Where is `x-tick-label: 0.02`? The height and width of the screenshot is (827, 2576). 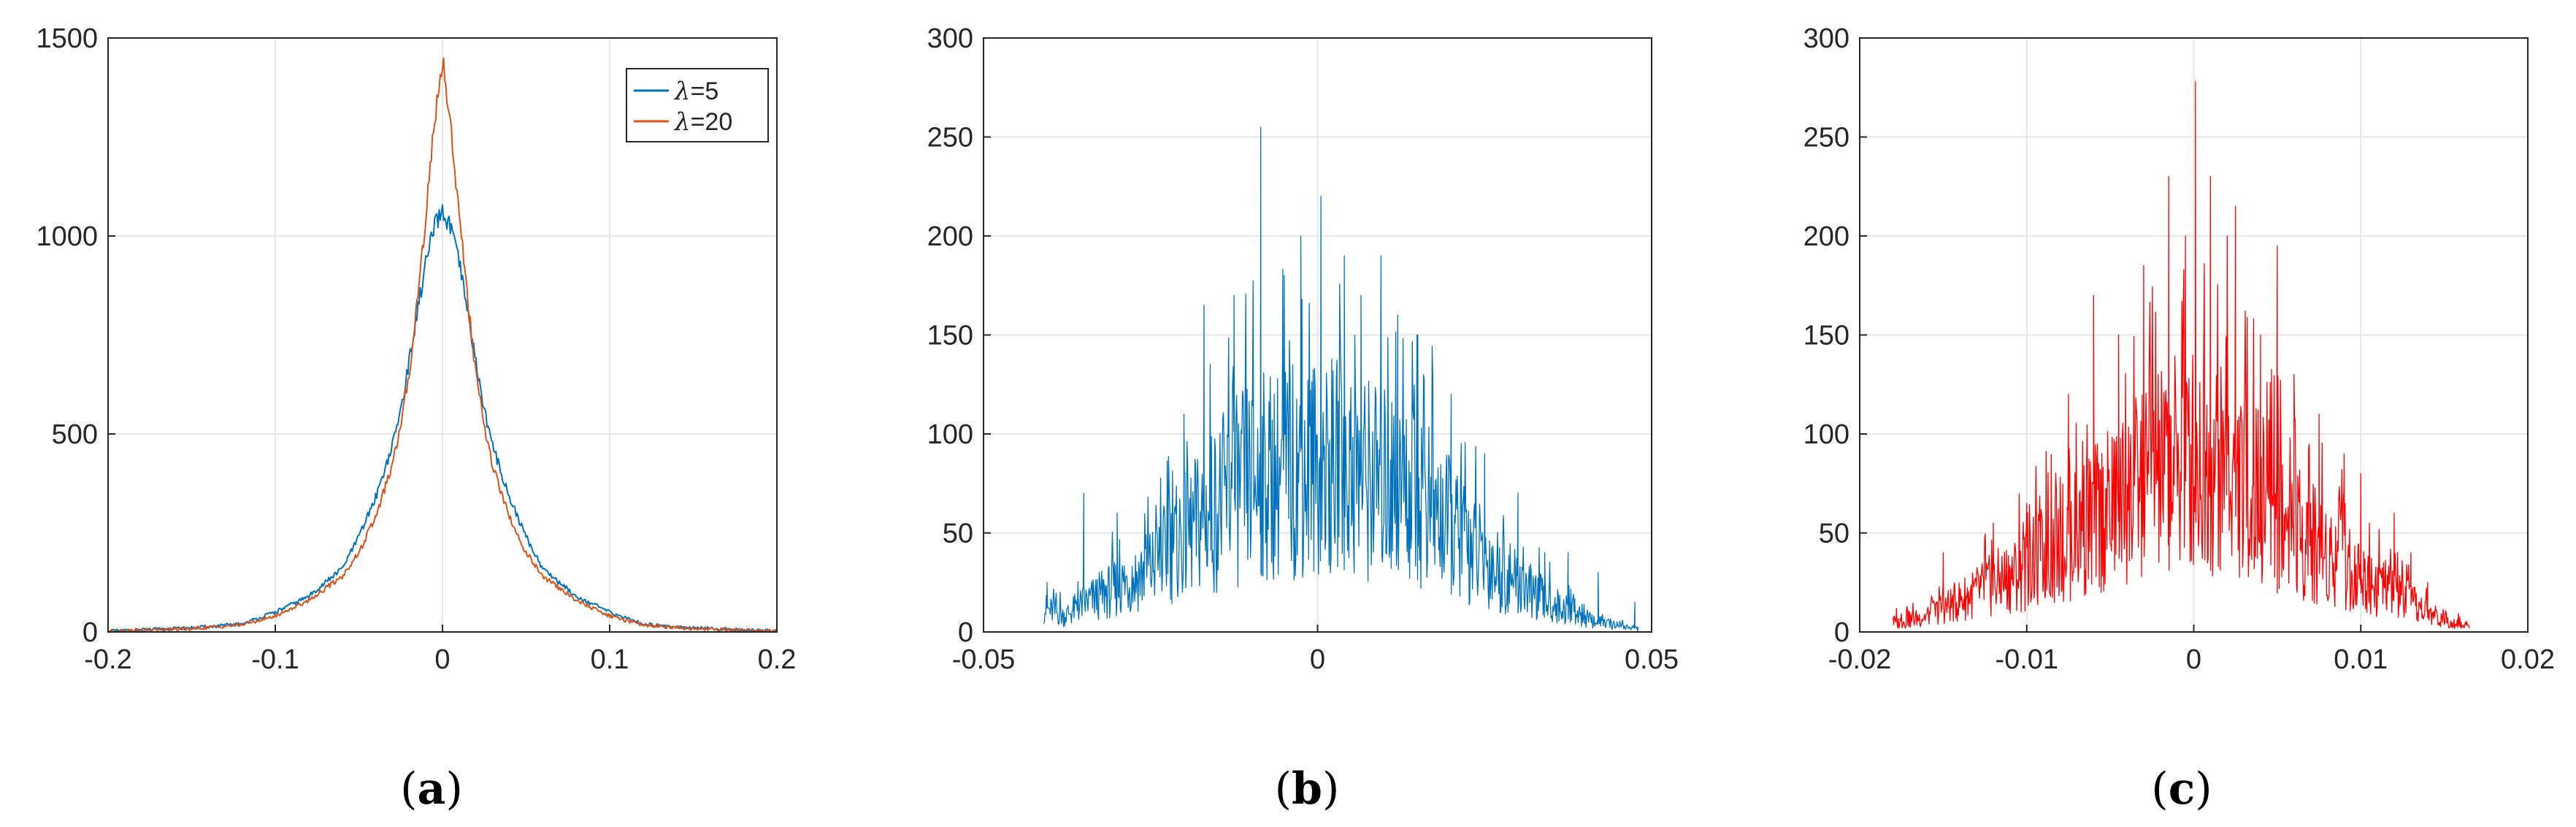 x-tick-label: 0.02 is located at coordinates (2528, 659).